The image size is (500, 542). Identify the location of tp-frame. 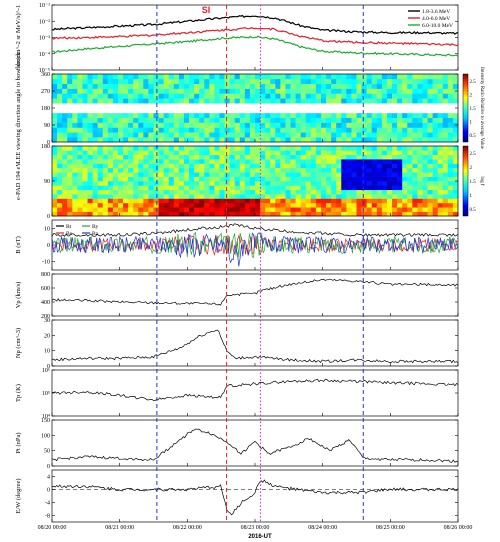
(255, 393).